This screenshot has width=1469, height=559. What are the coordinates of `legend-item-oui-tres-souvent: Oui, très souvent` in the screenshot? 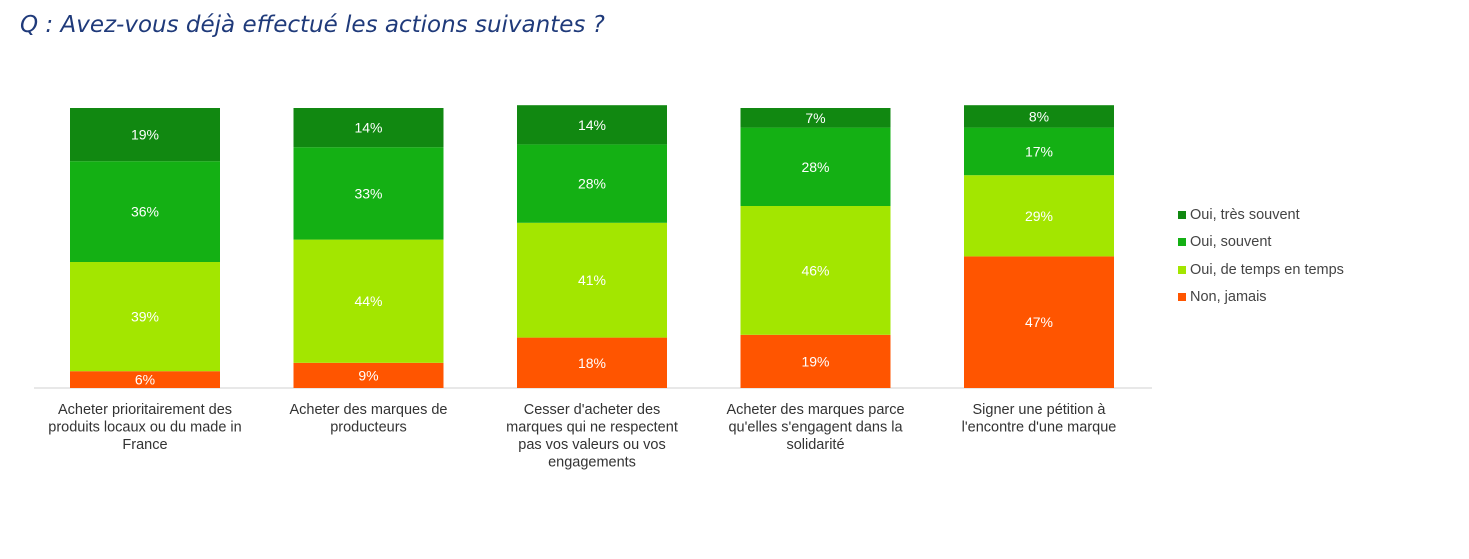 It's located at (1261, 215).